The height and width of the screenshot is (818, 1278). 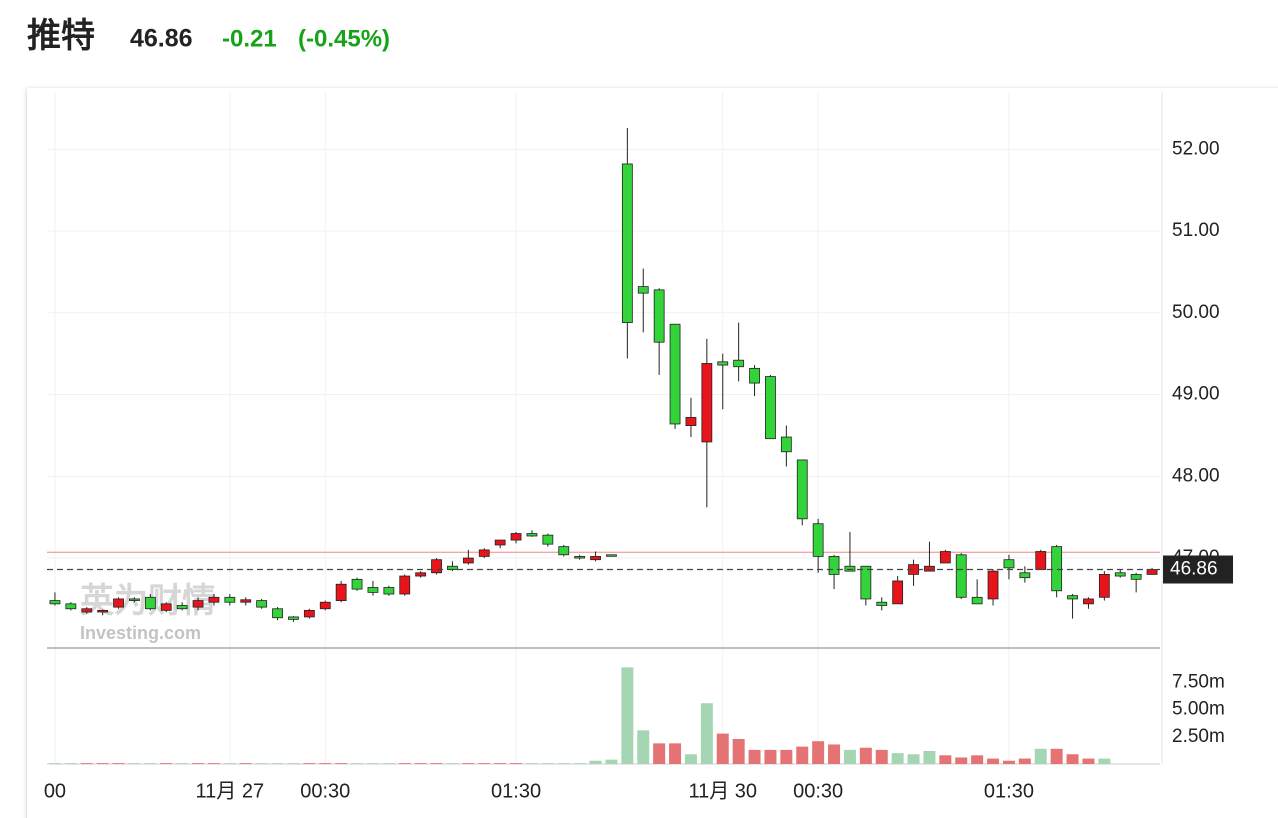 What do you see at coordinates (1198, 682) in the screenshot?
I see `volume-tick-label: 7.50m` at bounding box center [1198, 682].